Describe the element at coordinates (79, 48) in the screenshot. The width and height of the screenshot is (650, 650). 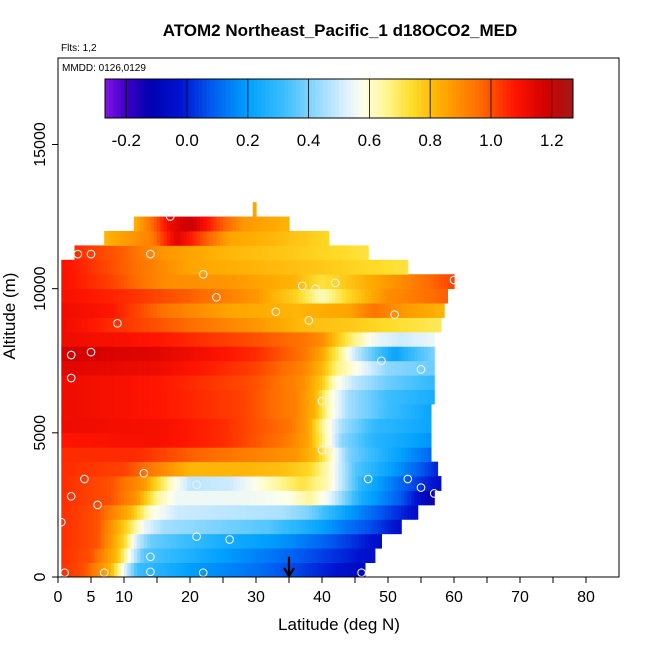
I see `flights-label: Flts: 1,2` at that location.